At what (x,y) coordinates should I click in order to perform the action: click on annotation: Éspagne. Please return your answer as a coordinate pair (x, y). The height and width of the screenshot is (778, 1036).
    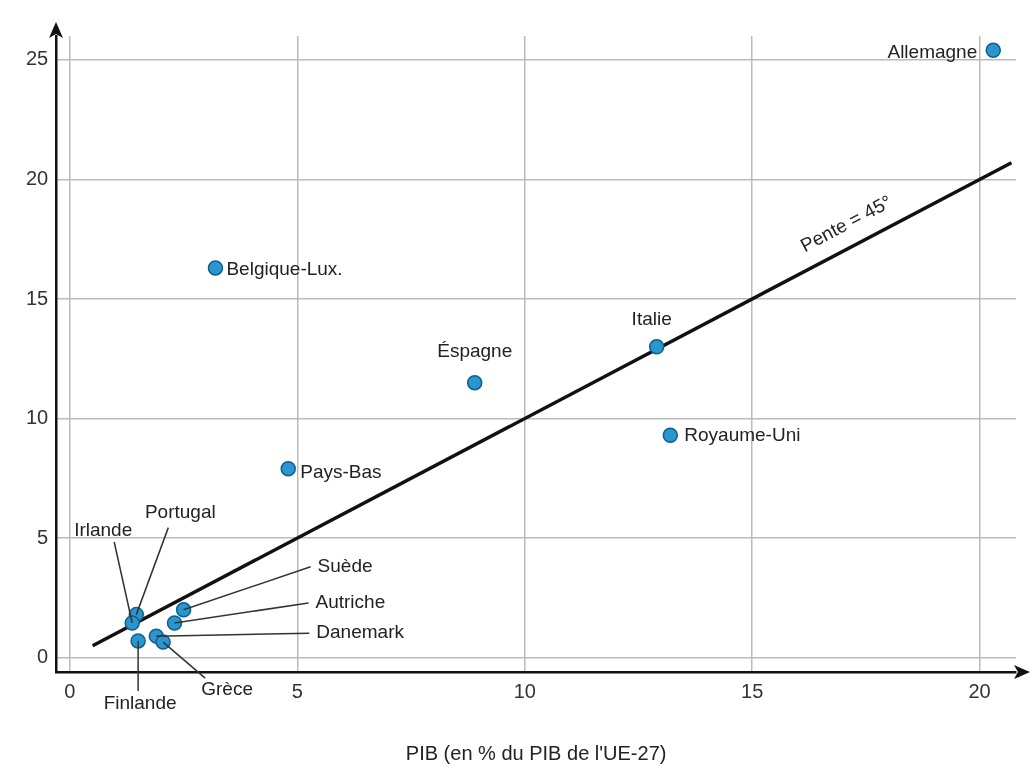
    Looking at the image, I should click on (475, 350).